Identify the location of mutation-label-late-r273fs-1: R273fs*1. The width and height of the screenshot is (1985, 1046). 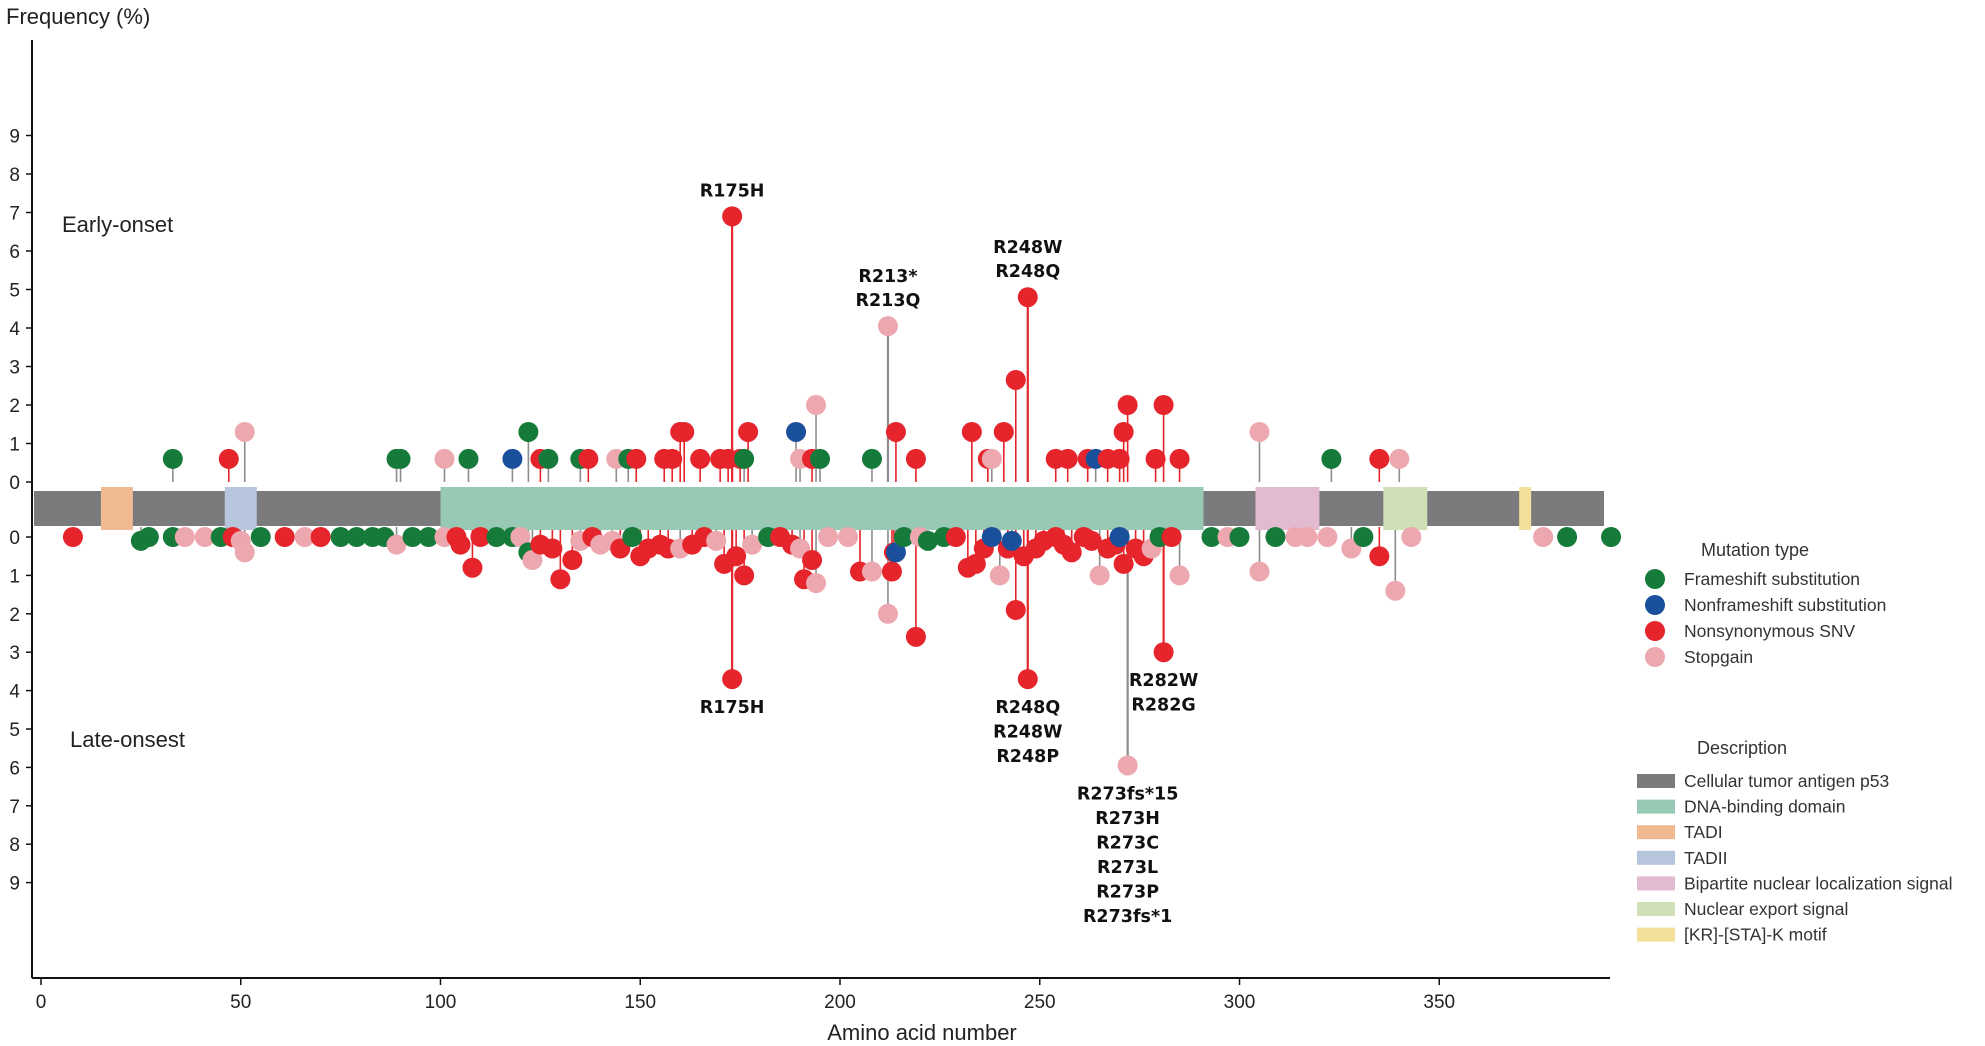
(1127, 917).